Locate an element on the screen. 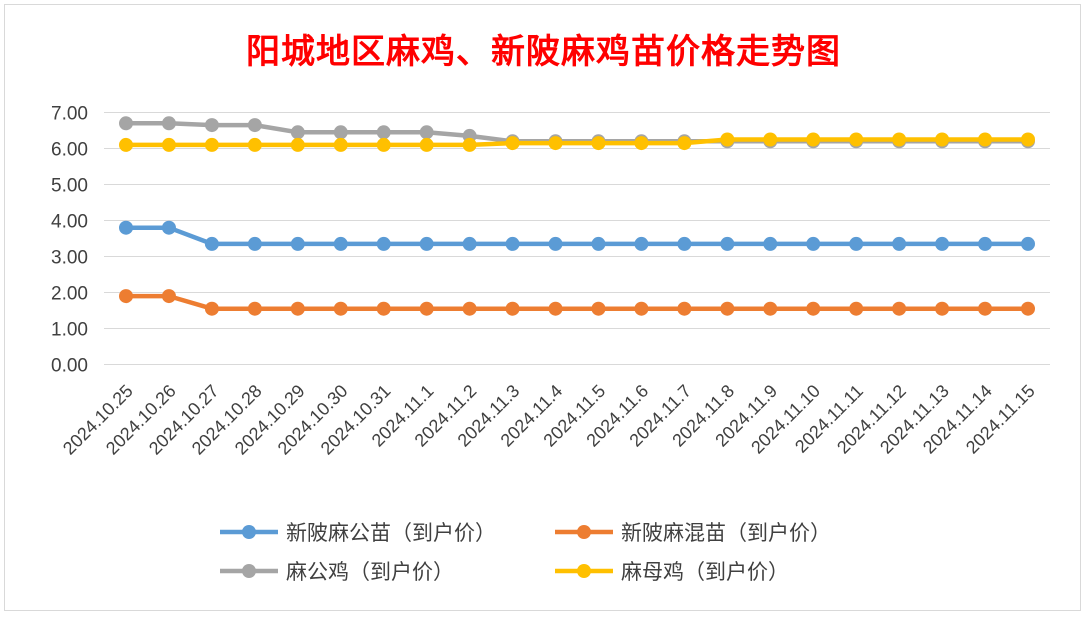 The image size is (1087, 617). y-tick-label: 3.00 is located at coordinates (69, 258).